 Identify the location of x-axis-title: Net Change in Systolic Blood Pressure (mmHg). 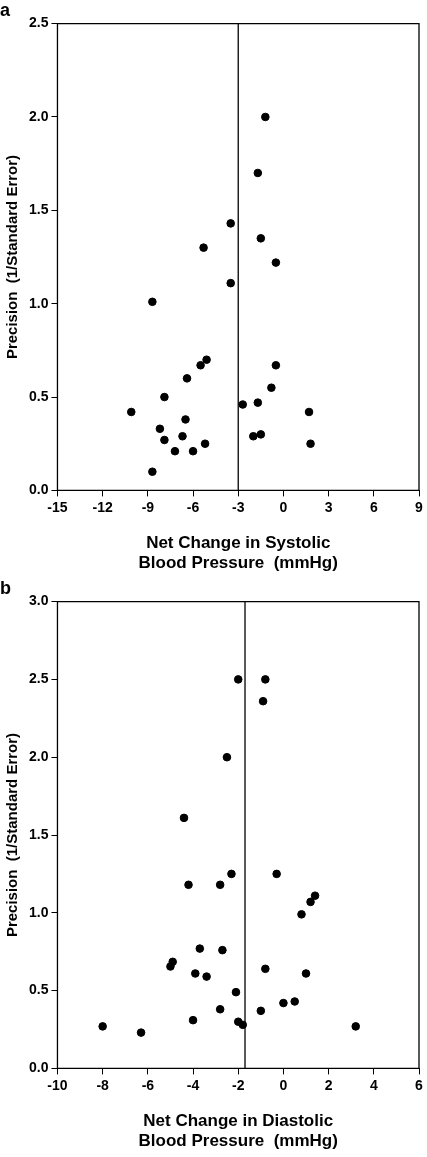
(238, 553).